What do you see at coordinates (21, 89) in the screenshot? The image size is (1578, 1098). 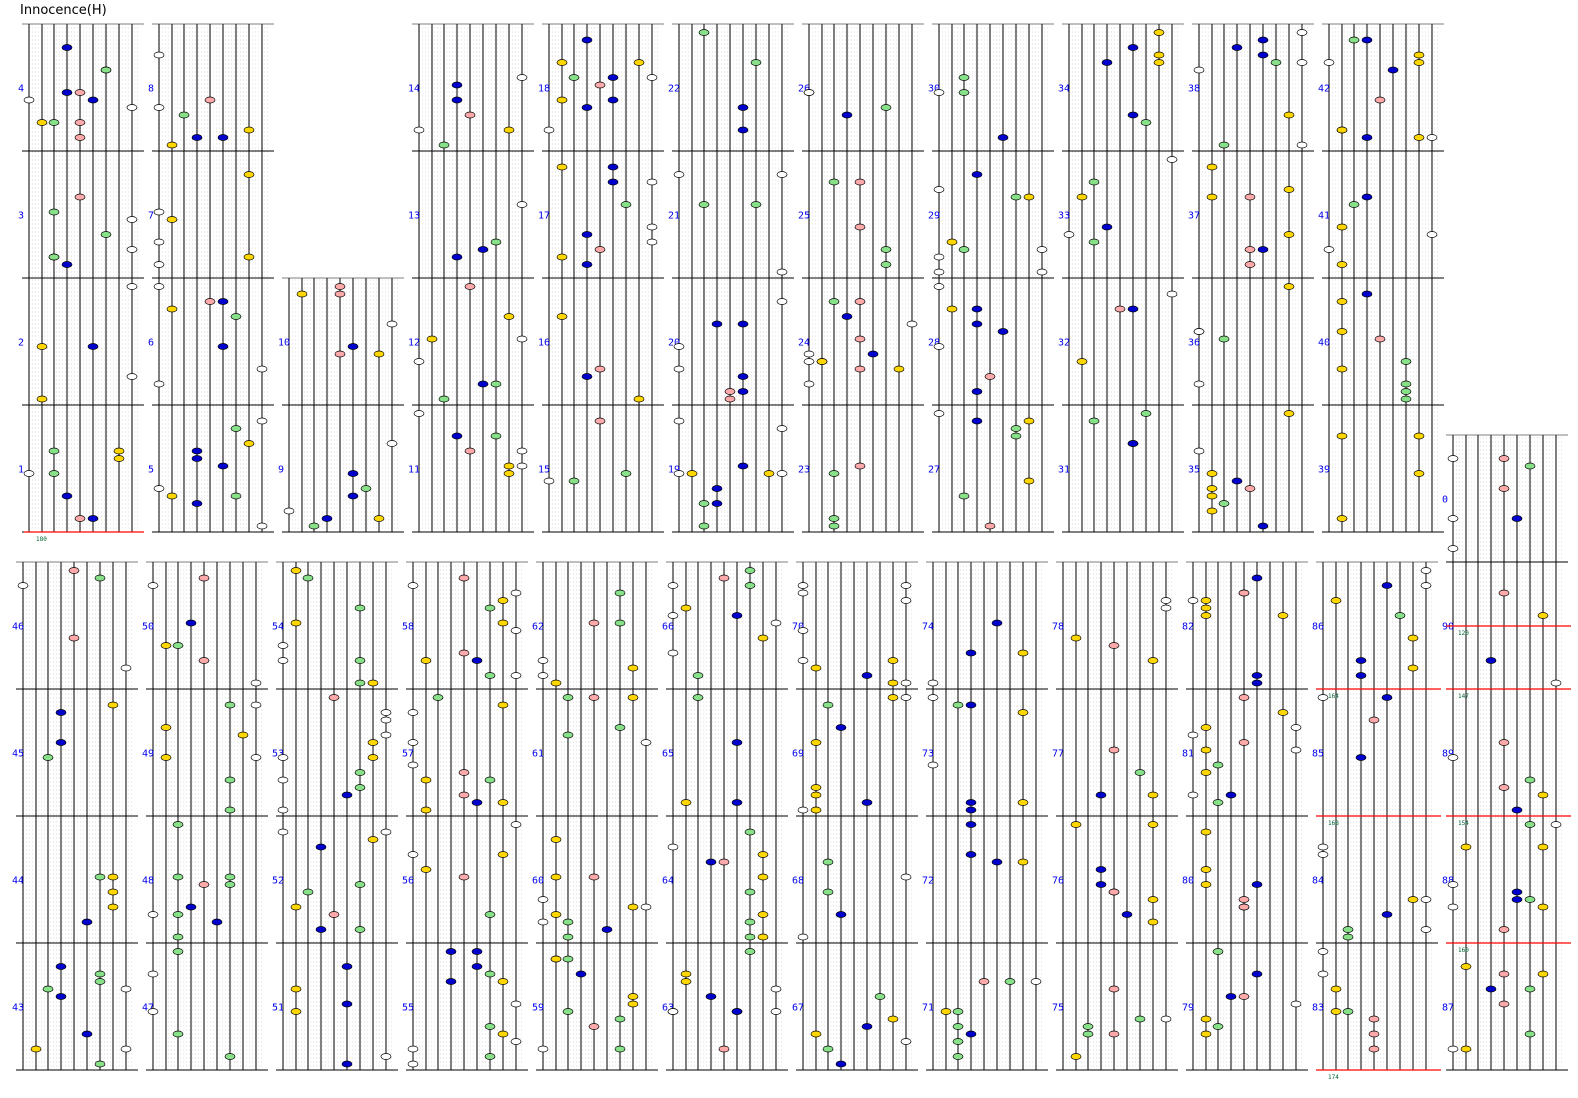 I see `measure-number: 4` at bounding box center [21, 89].